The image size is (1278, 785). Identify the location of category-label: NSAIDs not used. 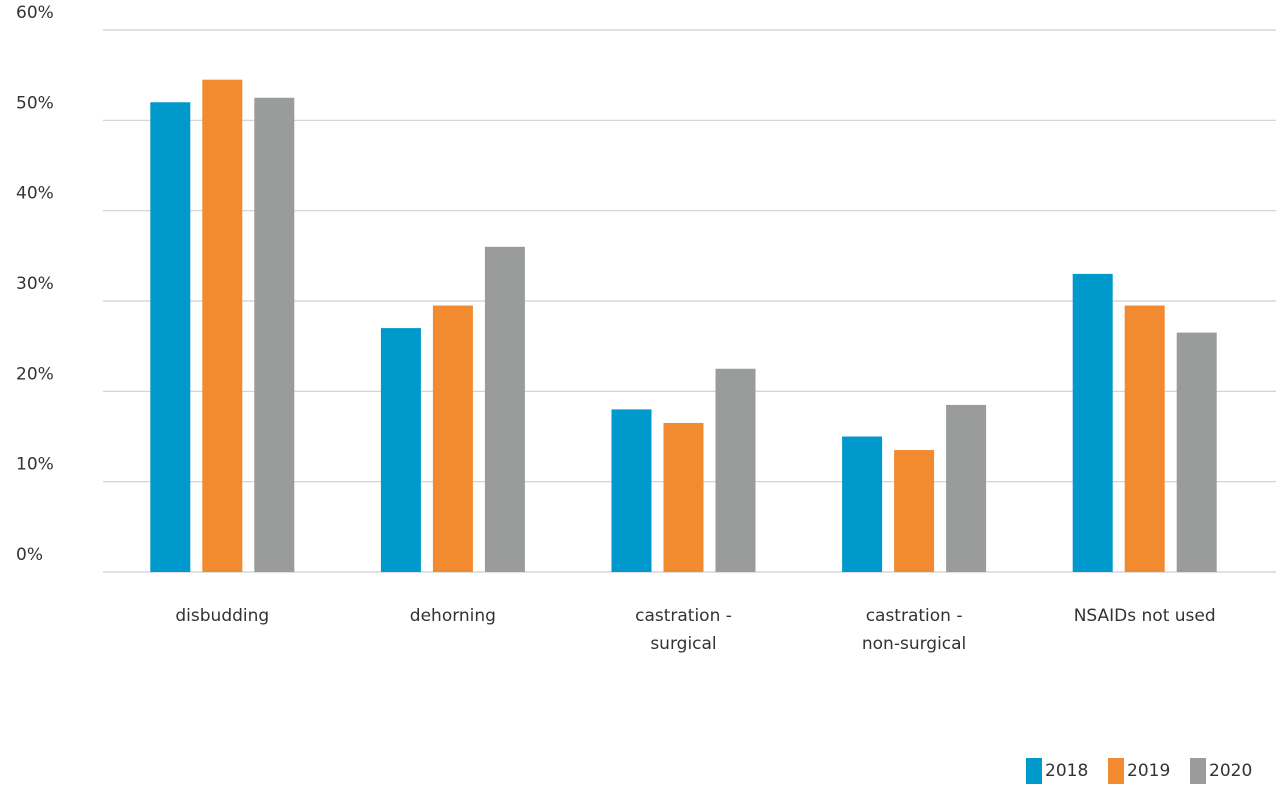
(1145, 616).